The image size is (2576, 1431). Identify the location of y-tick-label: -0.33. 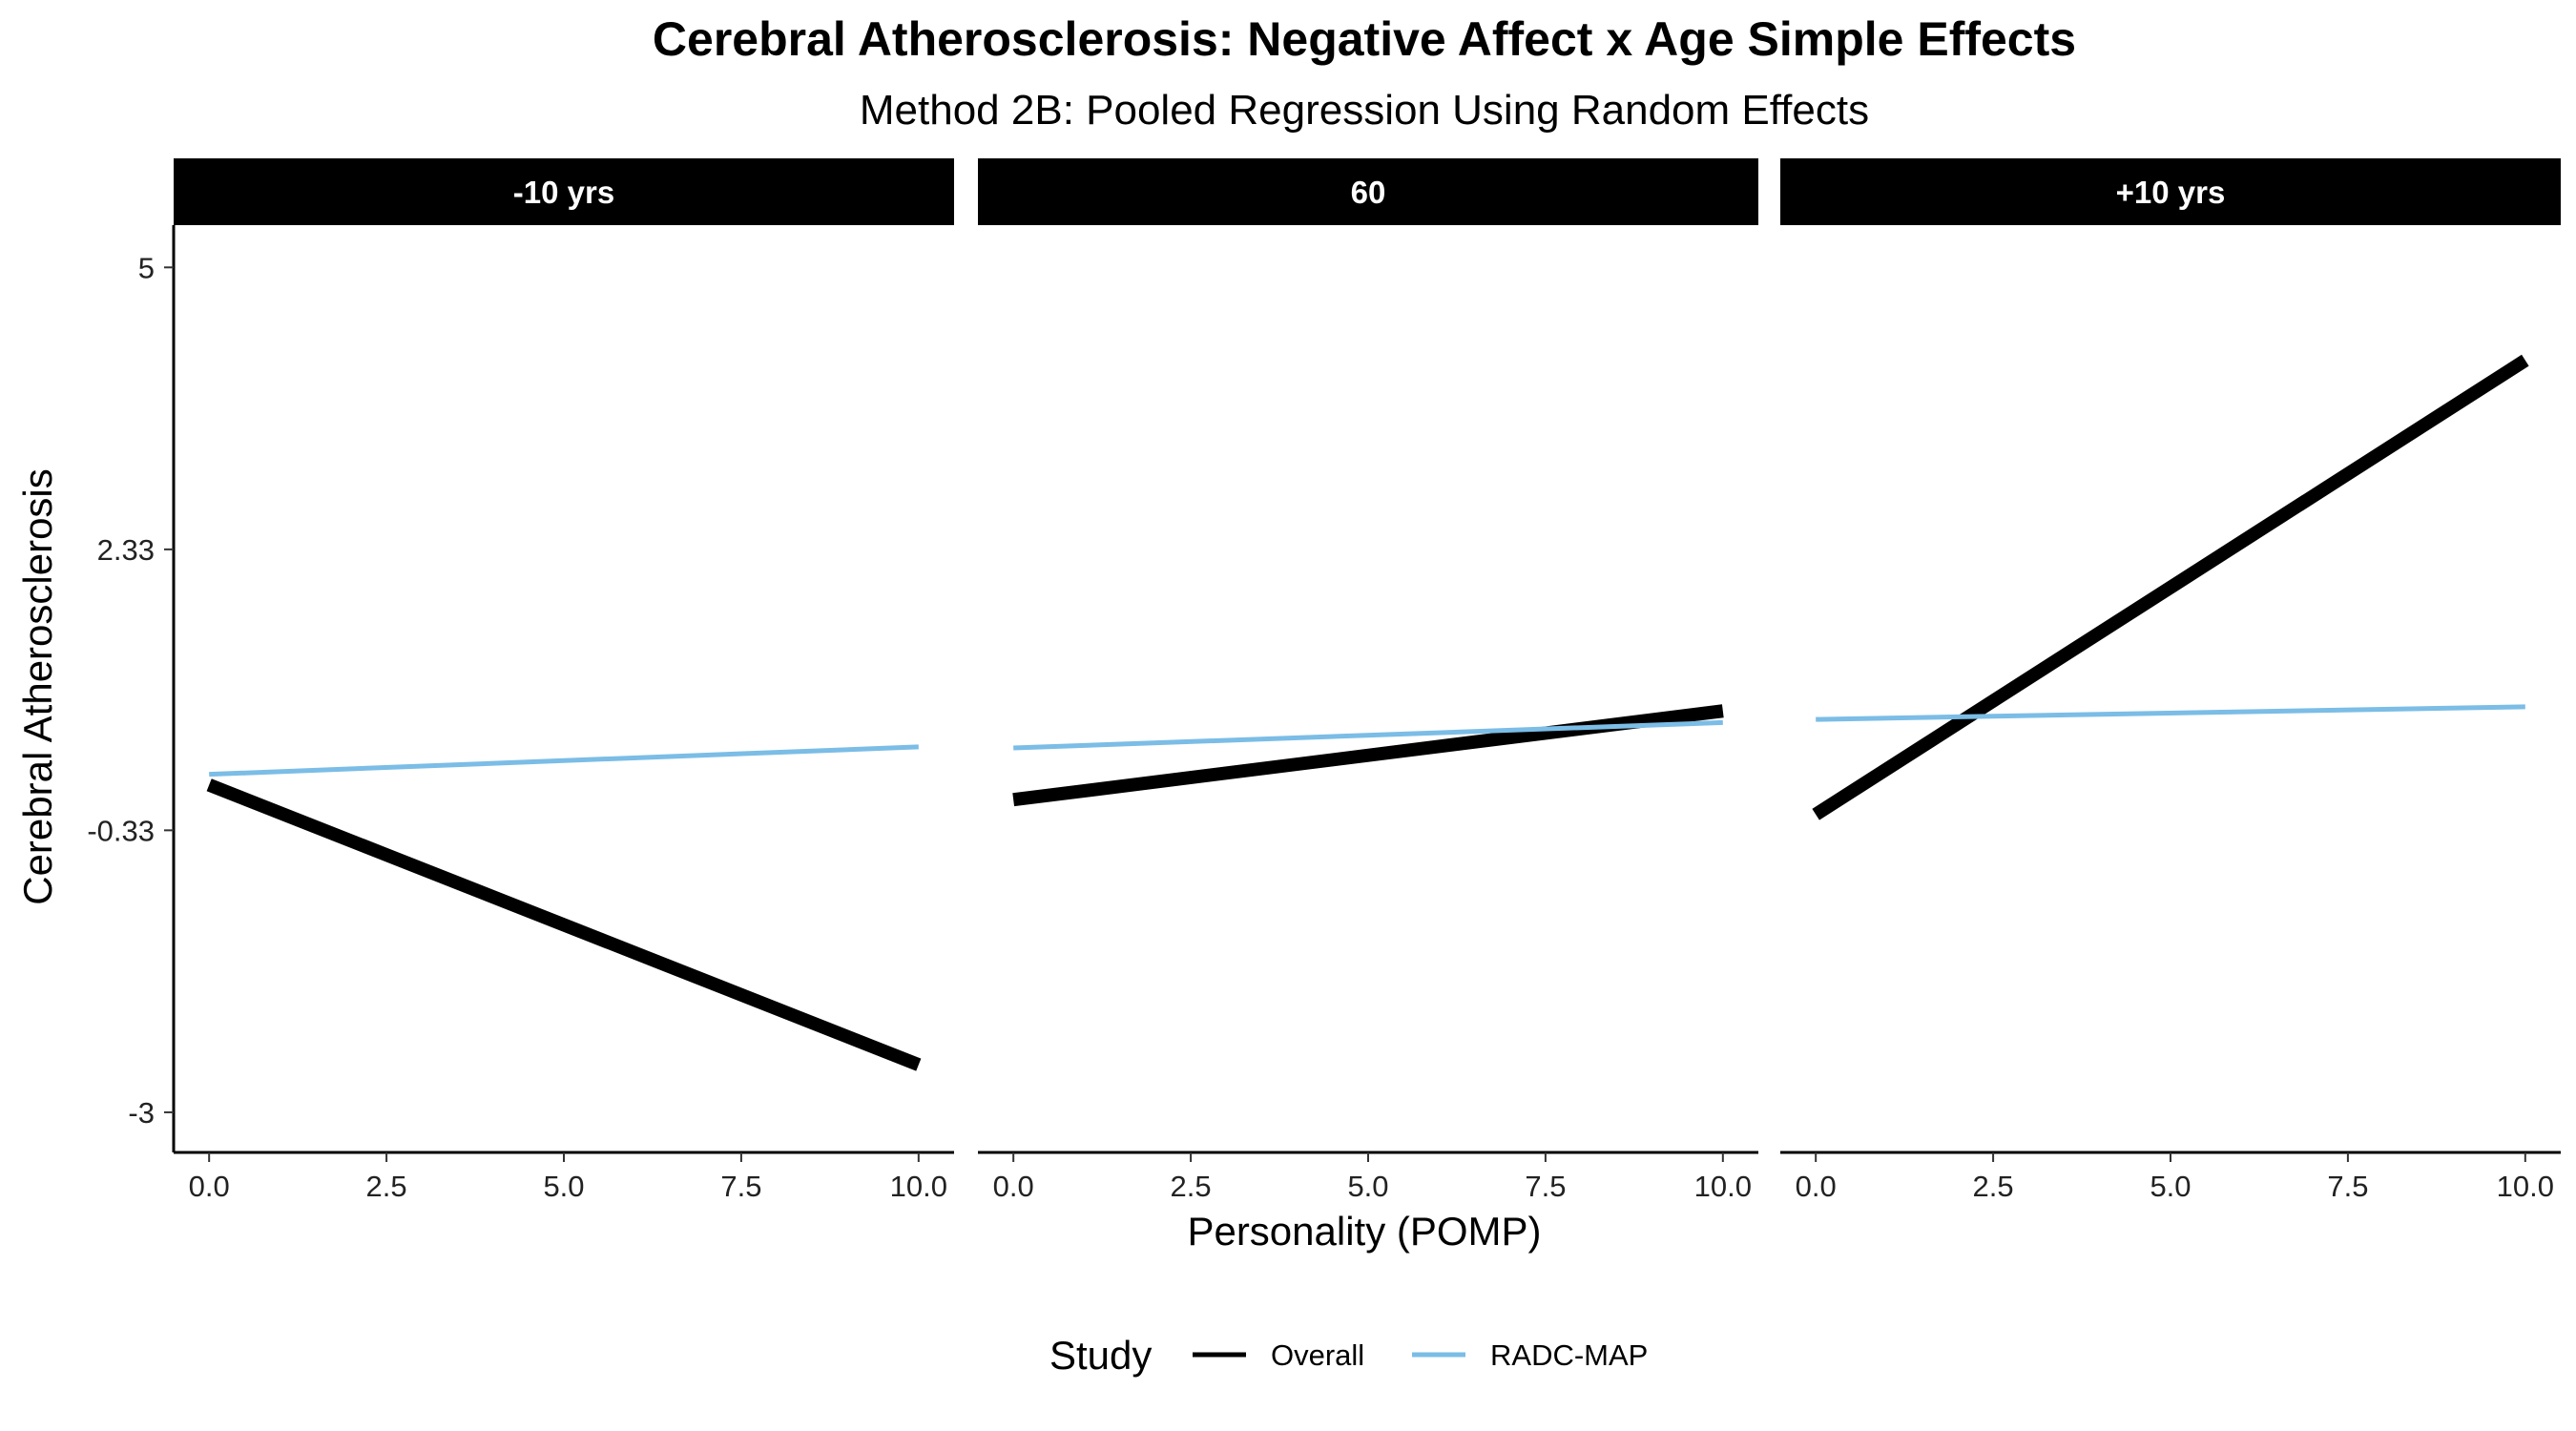
(121, 830).